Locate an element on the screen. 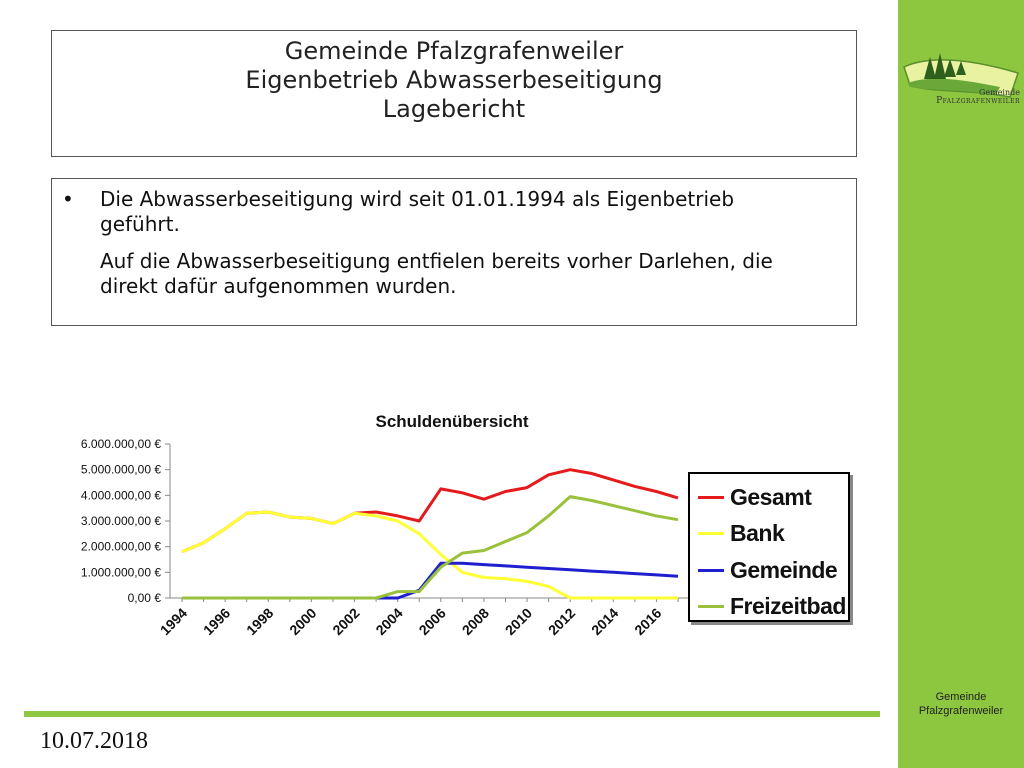 This screenshot has height=768, width=1024. sidebar-footer: Gemeinde Pfalzgrafenweiler is located at coordinates (961, 704).